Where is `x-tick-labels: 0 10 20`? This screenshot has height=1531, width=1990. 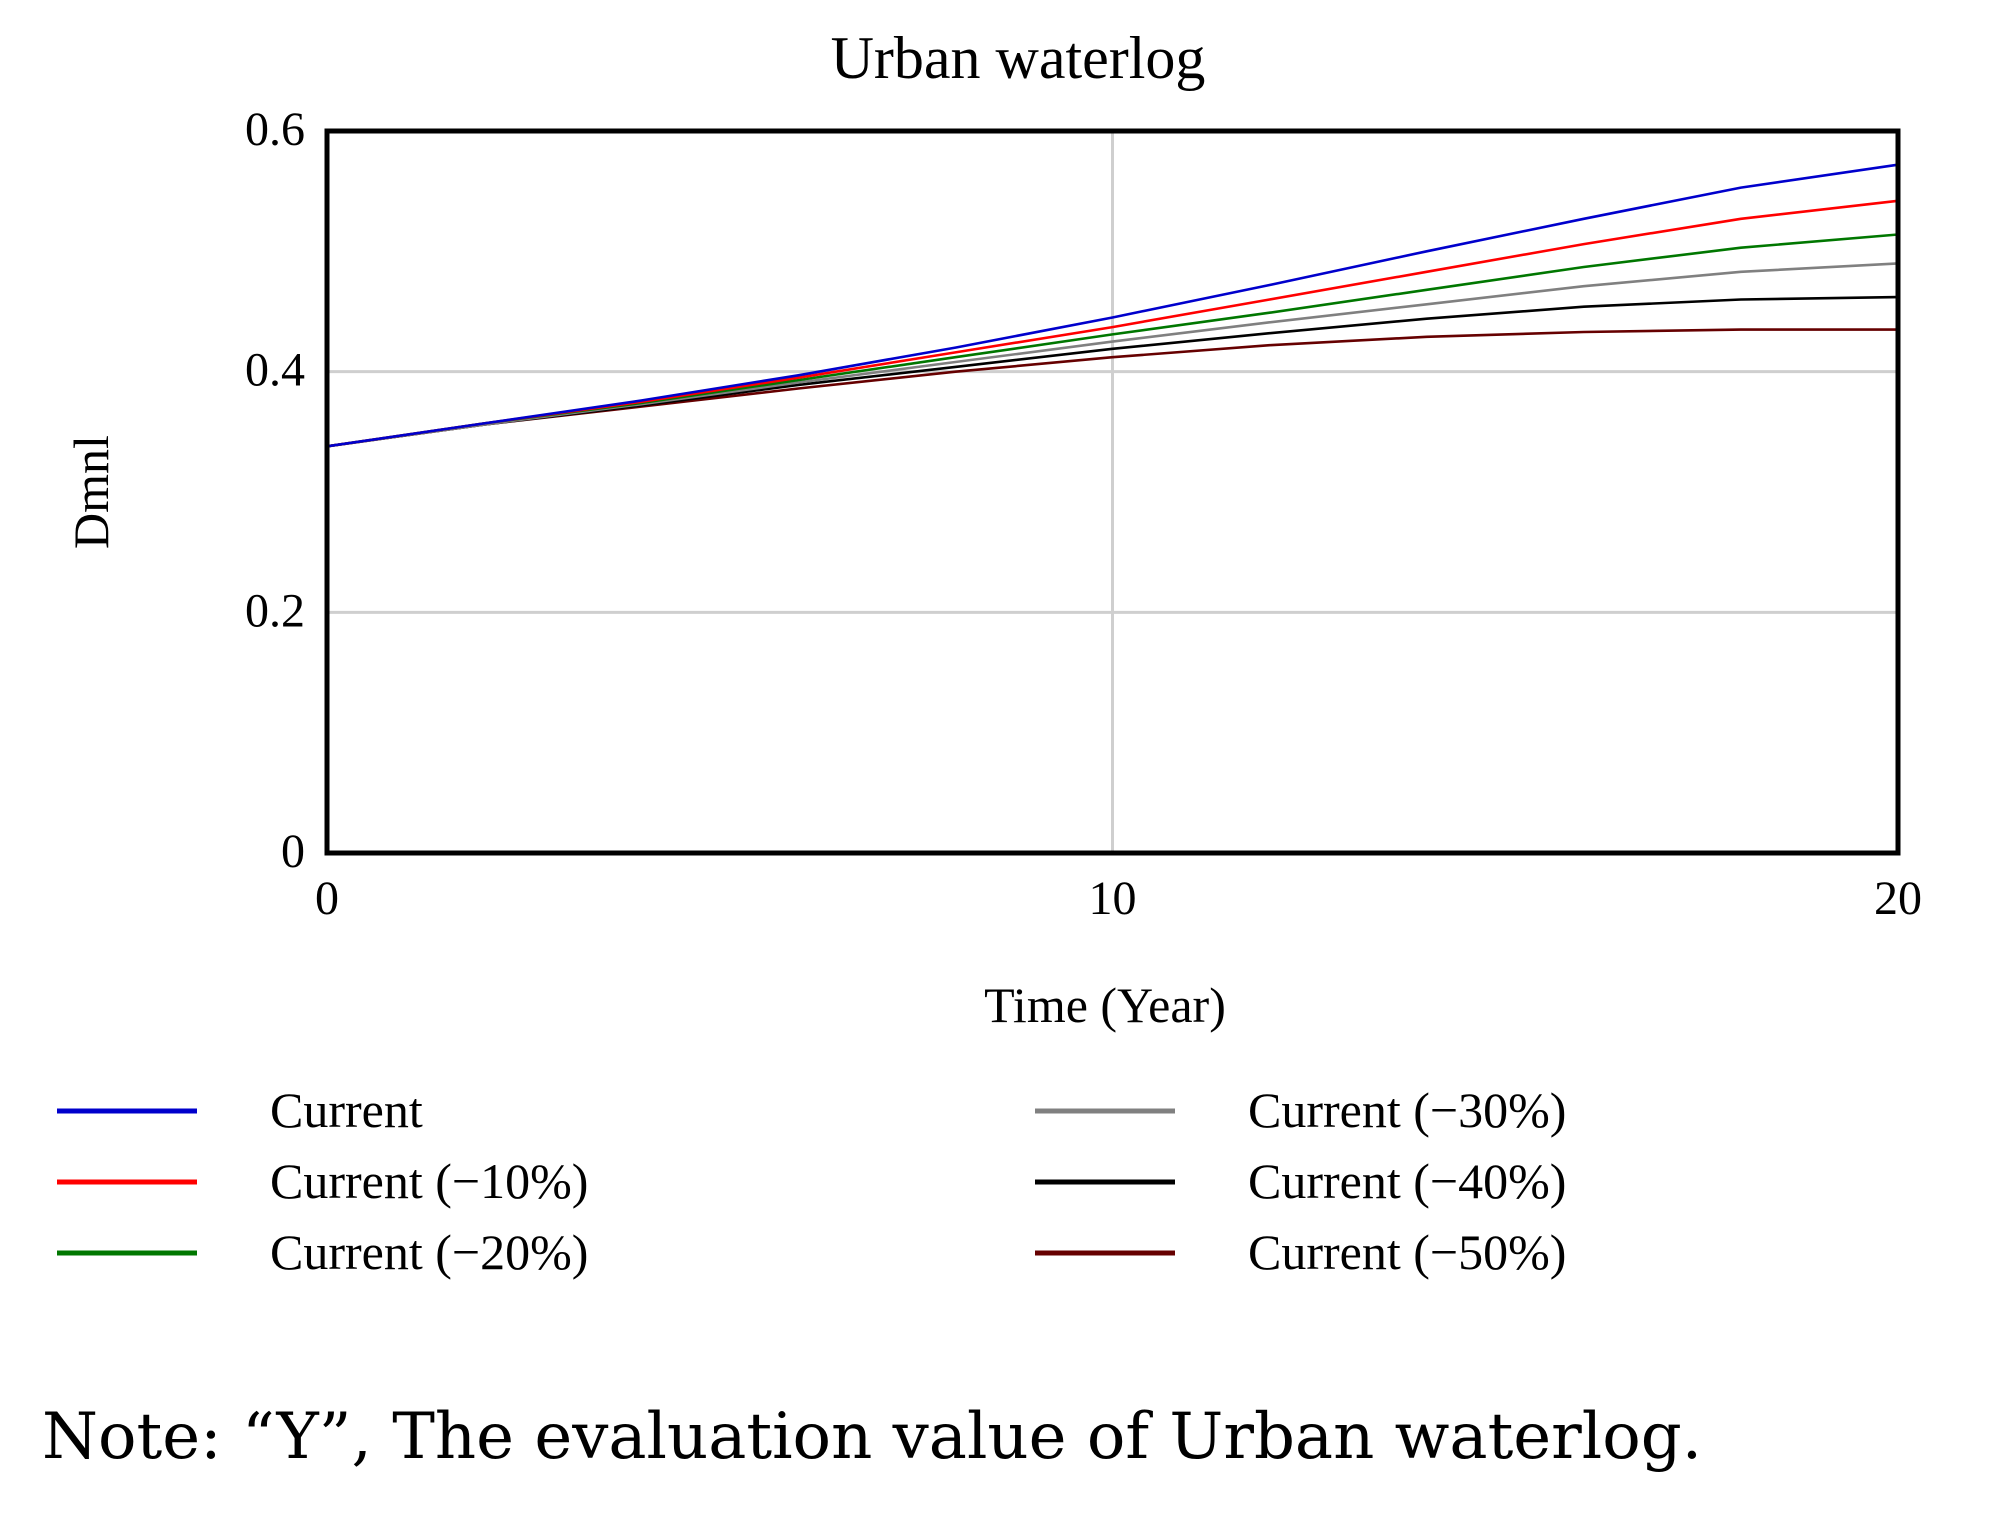 x-tick-labels: 0 10 20 is located at coordinates (1118, 898).